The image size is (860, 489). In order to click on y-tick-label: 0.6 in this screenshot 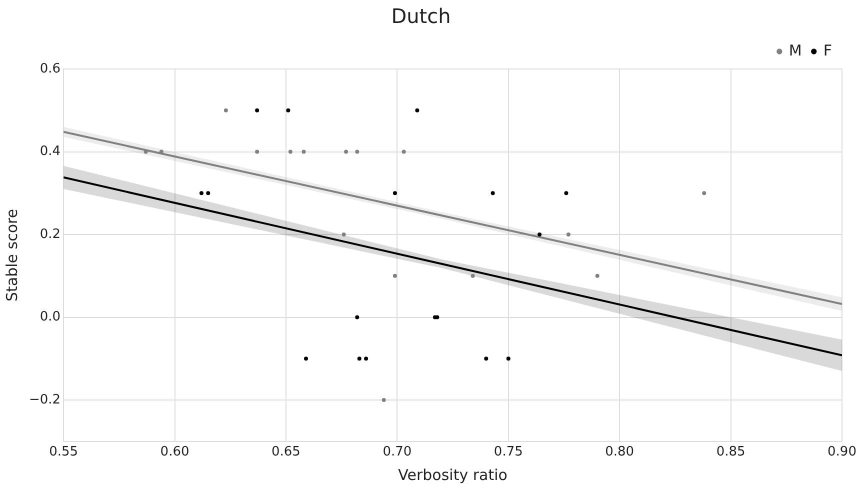, I will do `click(50, 68)`.